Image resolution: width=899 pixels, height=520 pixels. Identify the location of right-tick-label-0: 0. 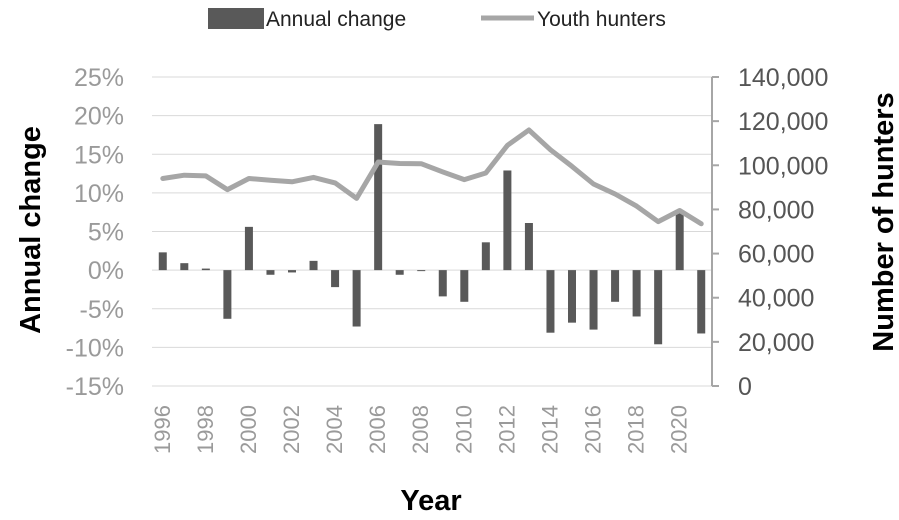
(745, 387).